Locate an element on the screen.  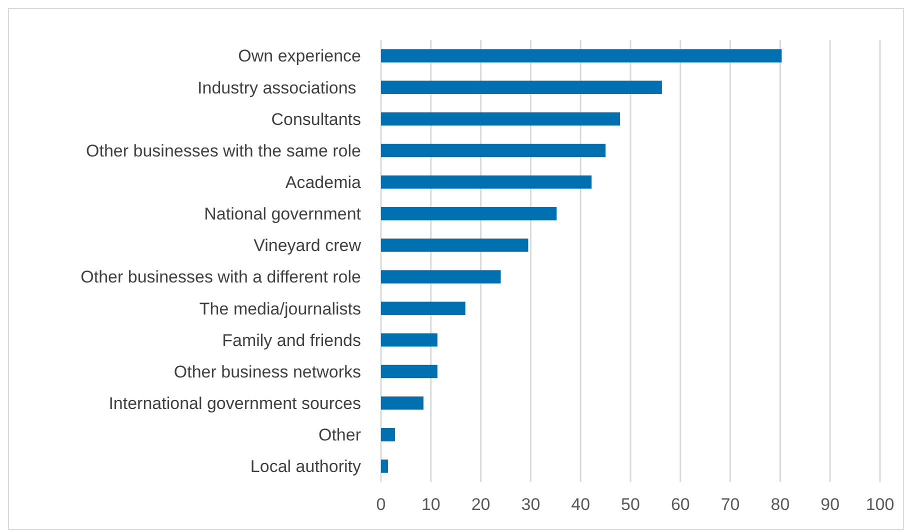
x-tick-label: 0 is located at coordinates (381, 504).